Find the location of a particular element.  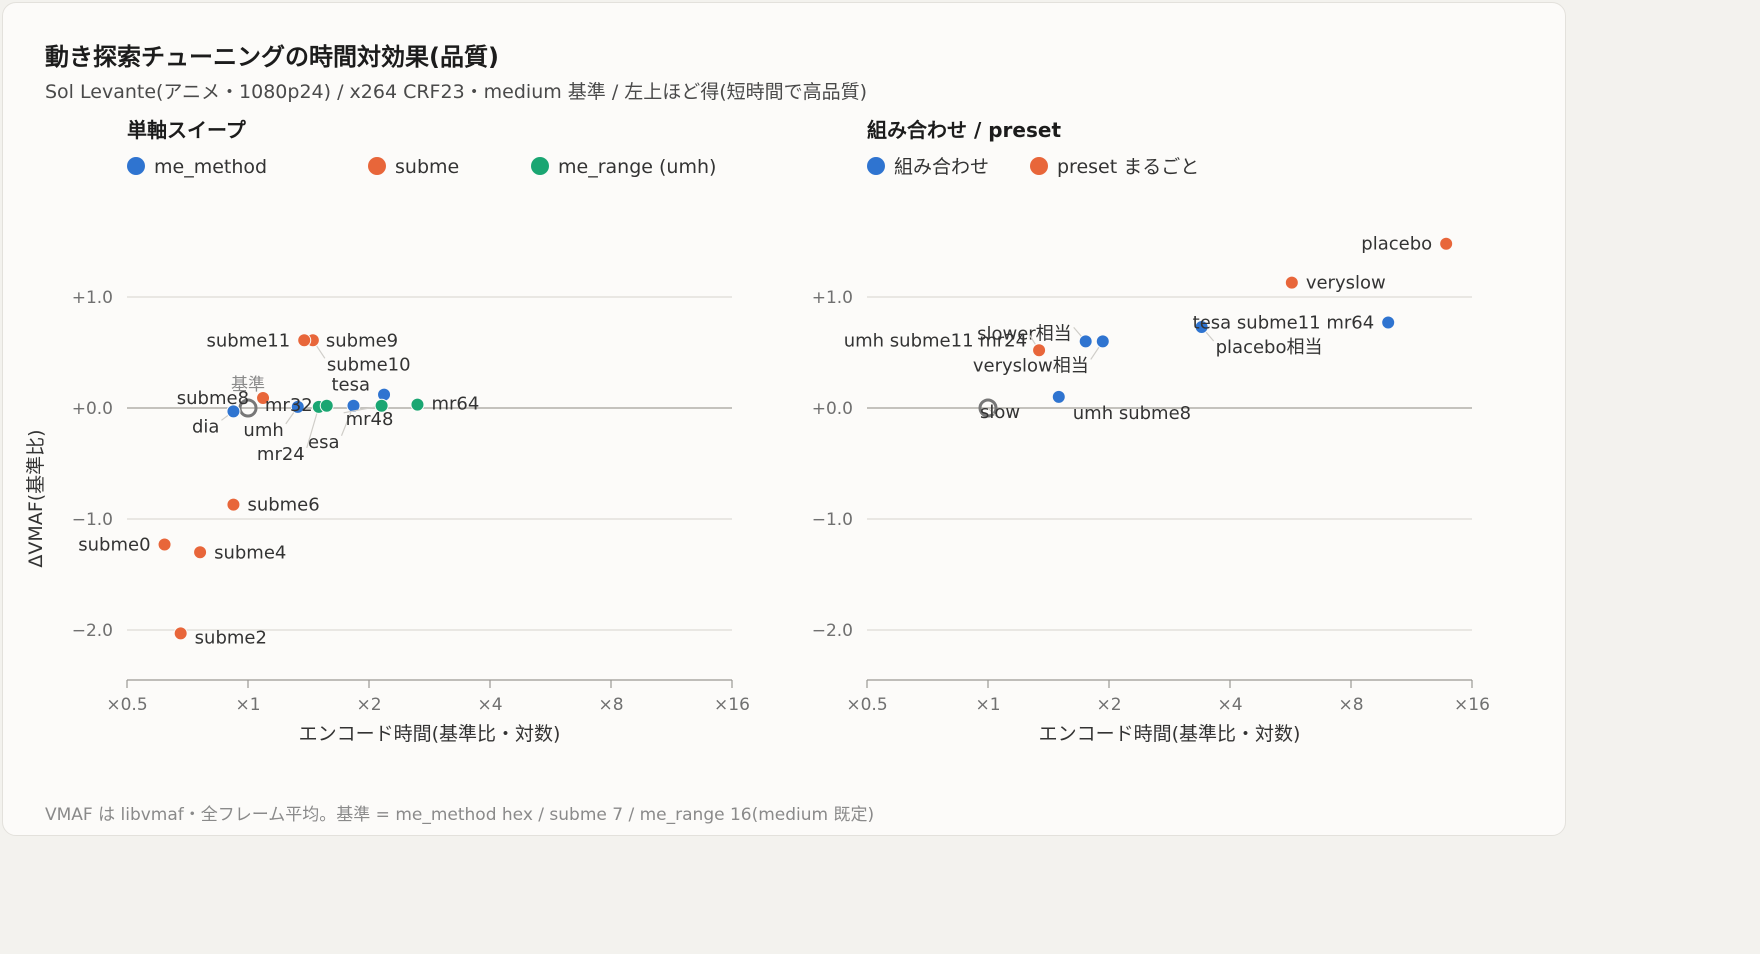

point-label: tesa subme11 mr64 is located at coordinates (1284, 323).